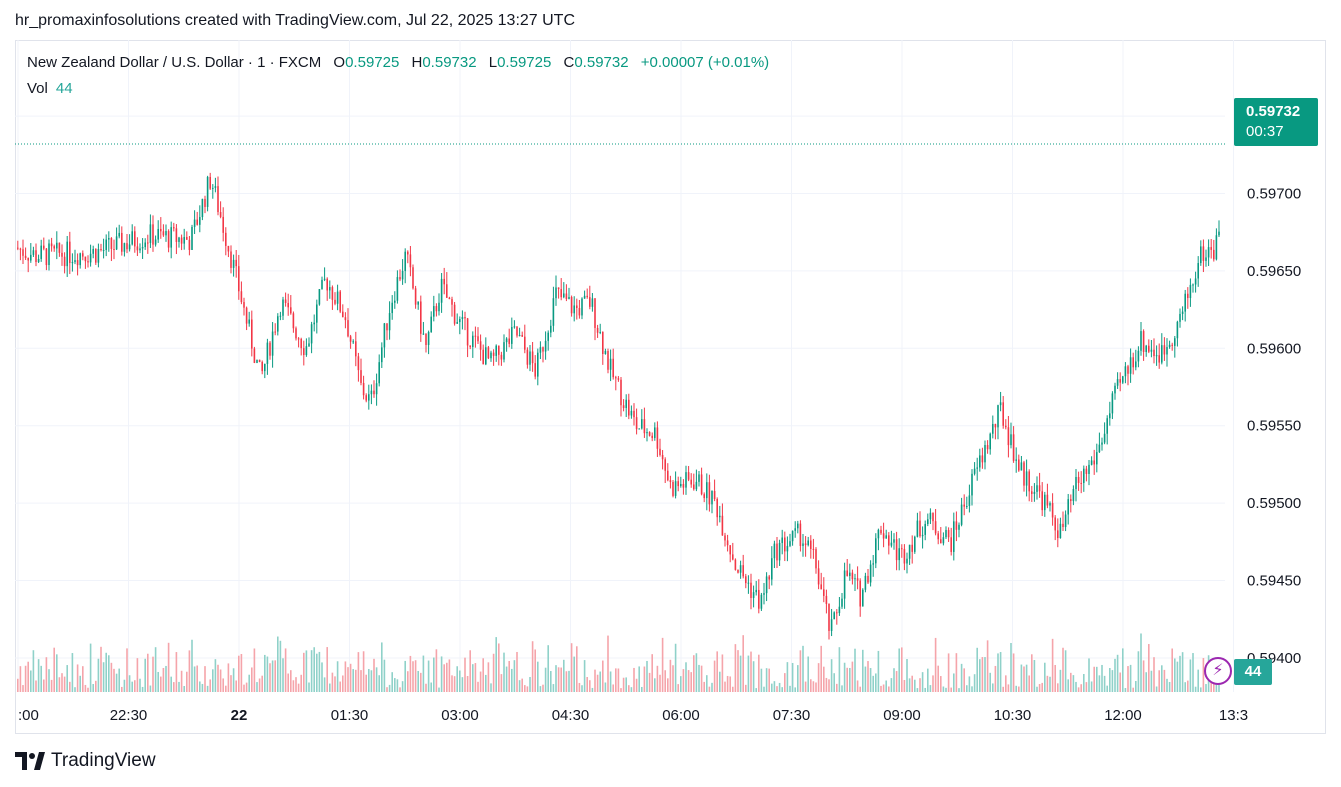 Image resolution: width=1341 pixels, height=787 pixels. What do you see at coordinates (1218, 671) in the screenshot?
I see `lightning-icon: ⚡` at bounding box center [1218, 671].